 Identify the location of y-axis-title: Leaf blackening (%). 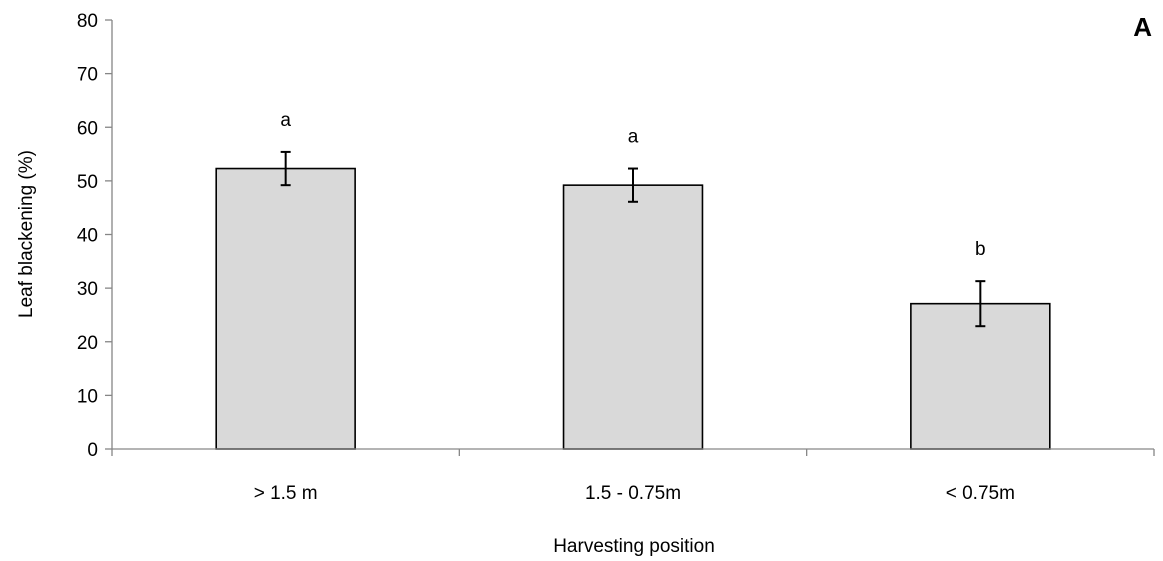
(26, 234).